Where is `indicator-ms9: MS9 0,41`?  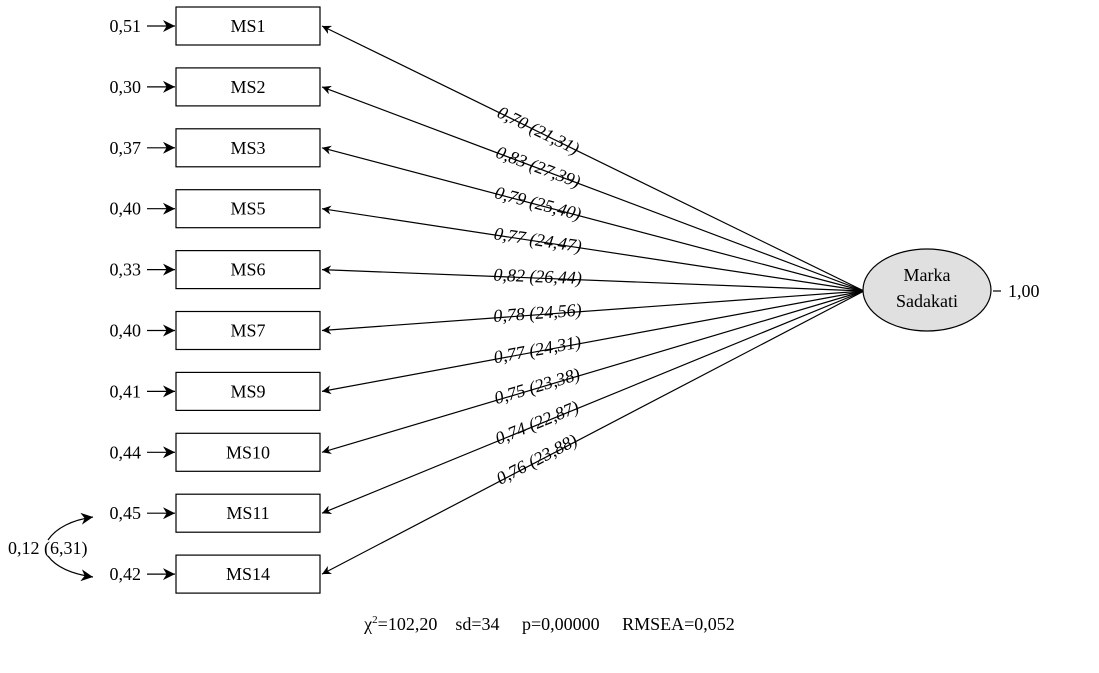
indicator-ms9: MS9 0,41 is located at coordinates (215, 391).